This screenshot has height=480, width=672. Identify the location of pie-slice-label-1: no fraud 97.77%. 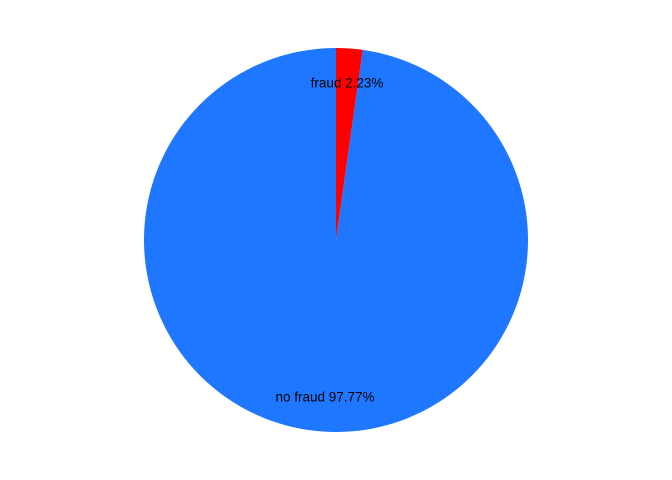
(324, 397).